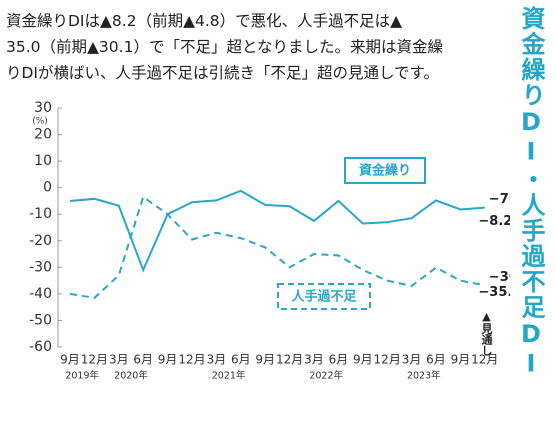 The width and height of the screenshot is (556, 427). What do you see at coordinates (277, 231) in the screenshot?
I see `line` at bounding box center [277, 231].